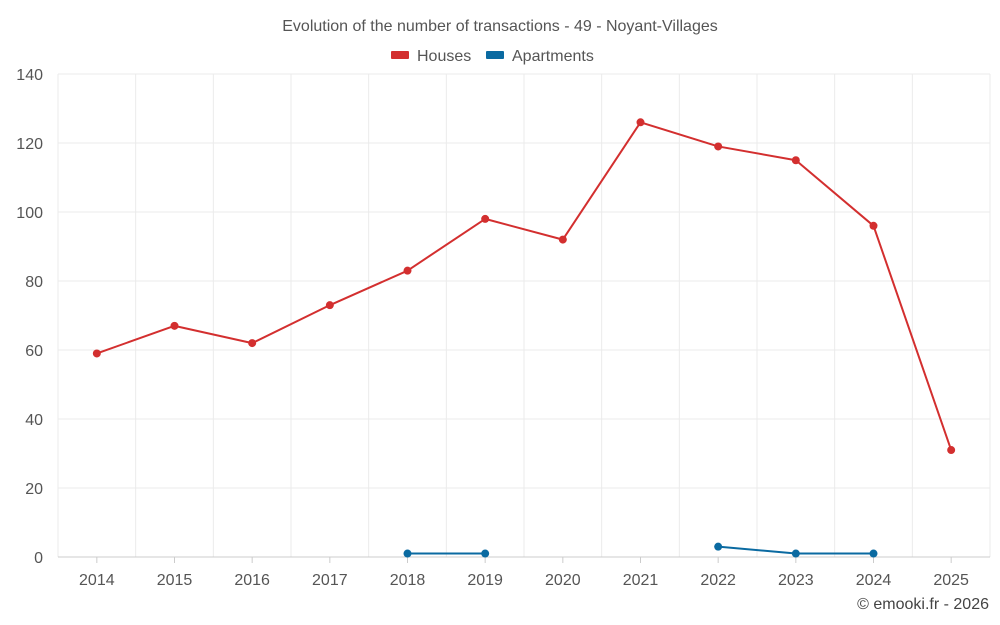  Describe the element at coordinates (29, 75) in the screenshot. I see `y-tick-label: 140` at that location.